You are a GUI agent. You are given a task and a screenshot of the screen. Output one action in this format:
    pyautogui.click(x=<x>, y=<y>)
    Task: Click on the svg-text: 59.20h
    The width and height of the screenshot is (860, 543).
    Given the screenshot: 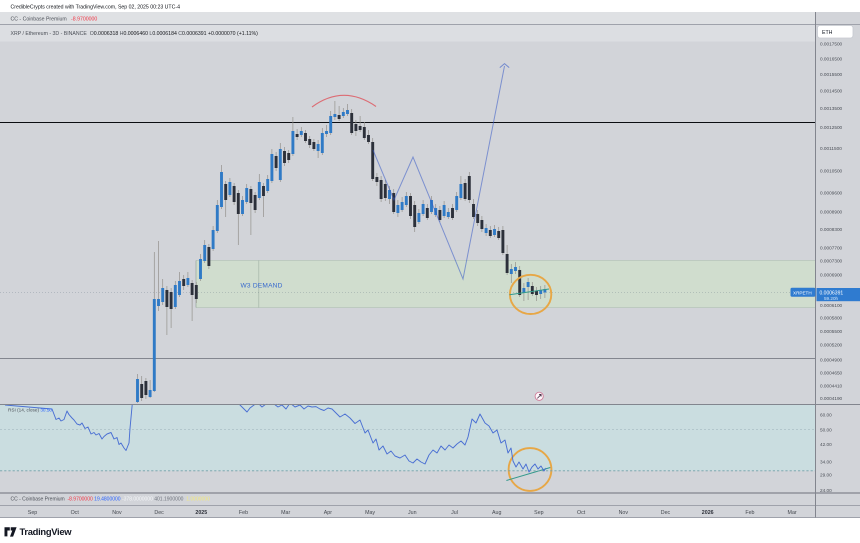 What is the action you would take?
    pyautogui.click(x=831, y=298)
    